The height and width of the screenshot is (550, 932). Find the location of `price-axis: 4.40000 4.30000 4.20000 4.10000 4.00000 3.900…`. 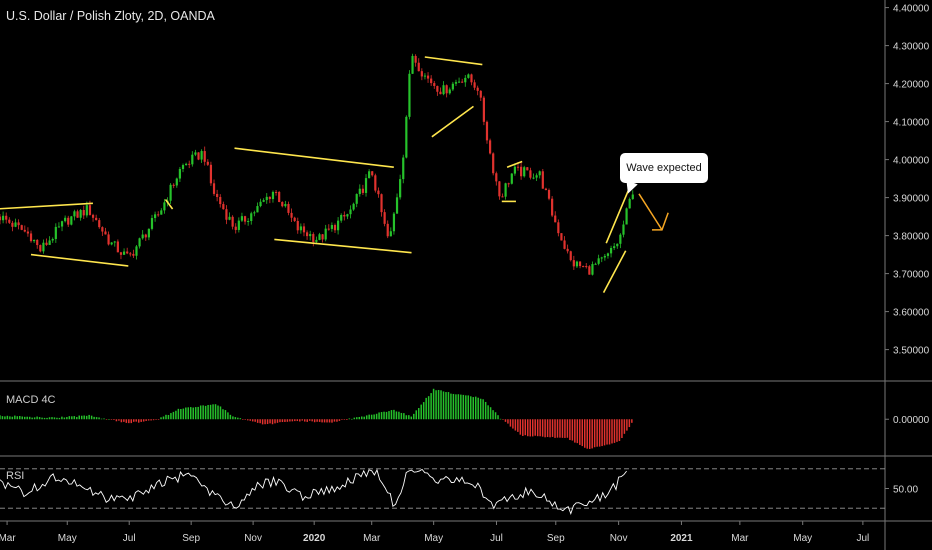

price-axis: 4.40000 4.30000 4.20000 4.10000 4.00000 3.900… is located at coordinates (907, 250).